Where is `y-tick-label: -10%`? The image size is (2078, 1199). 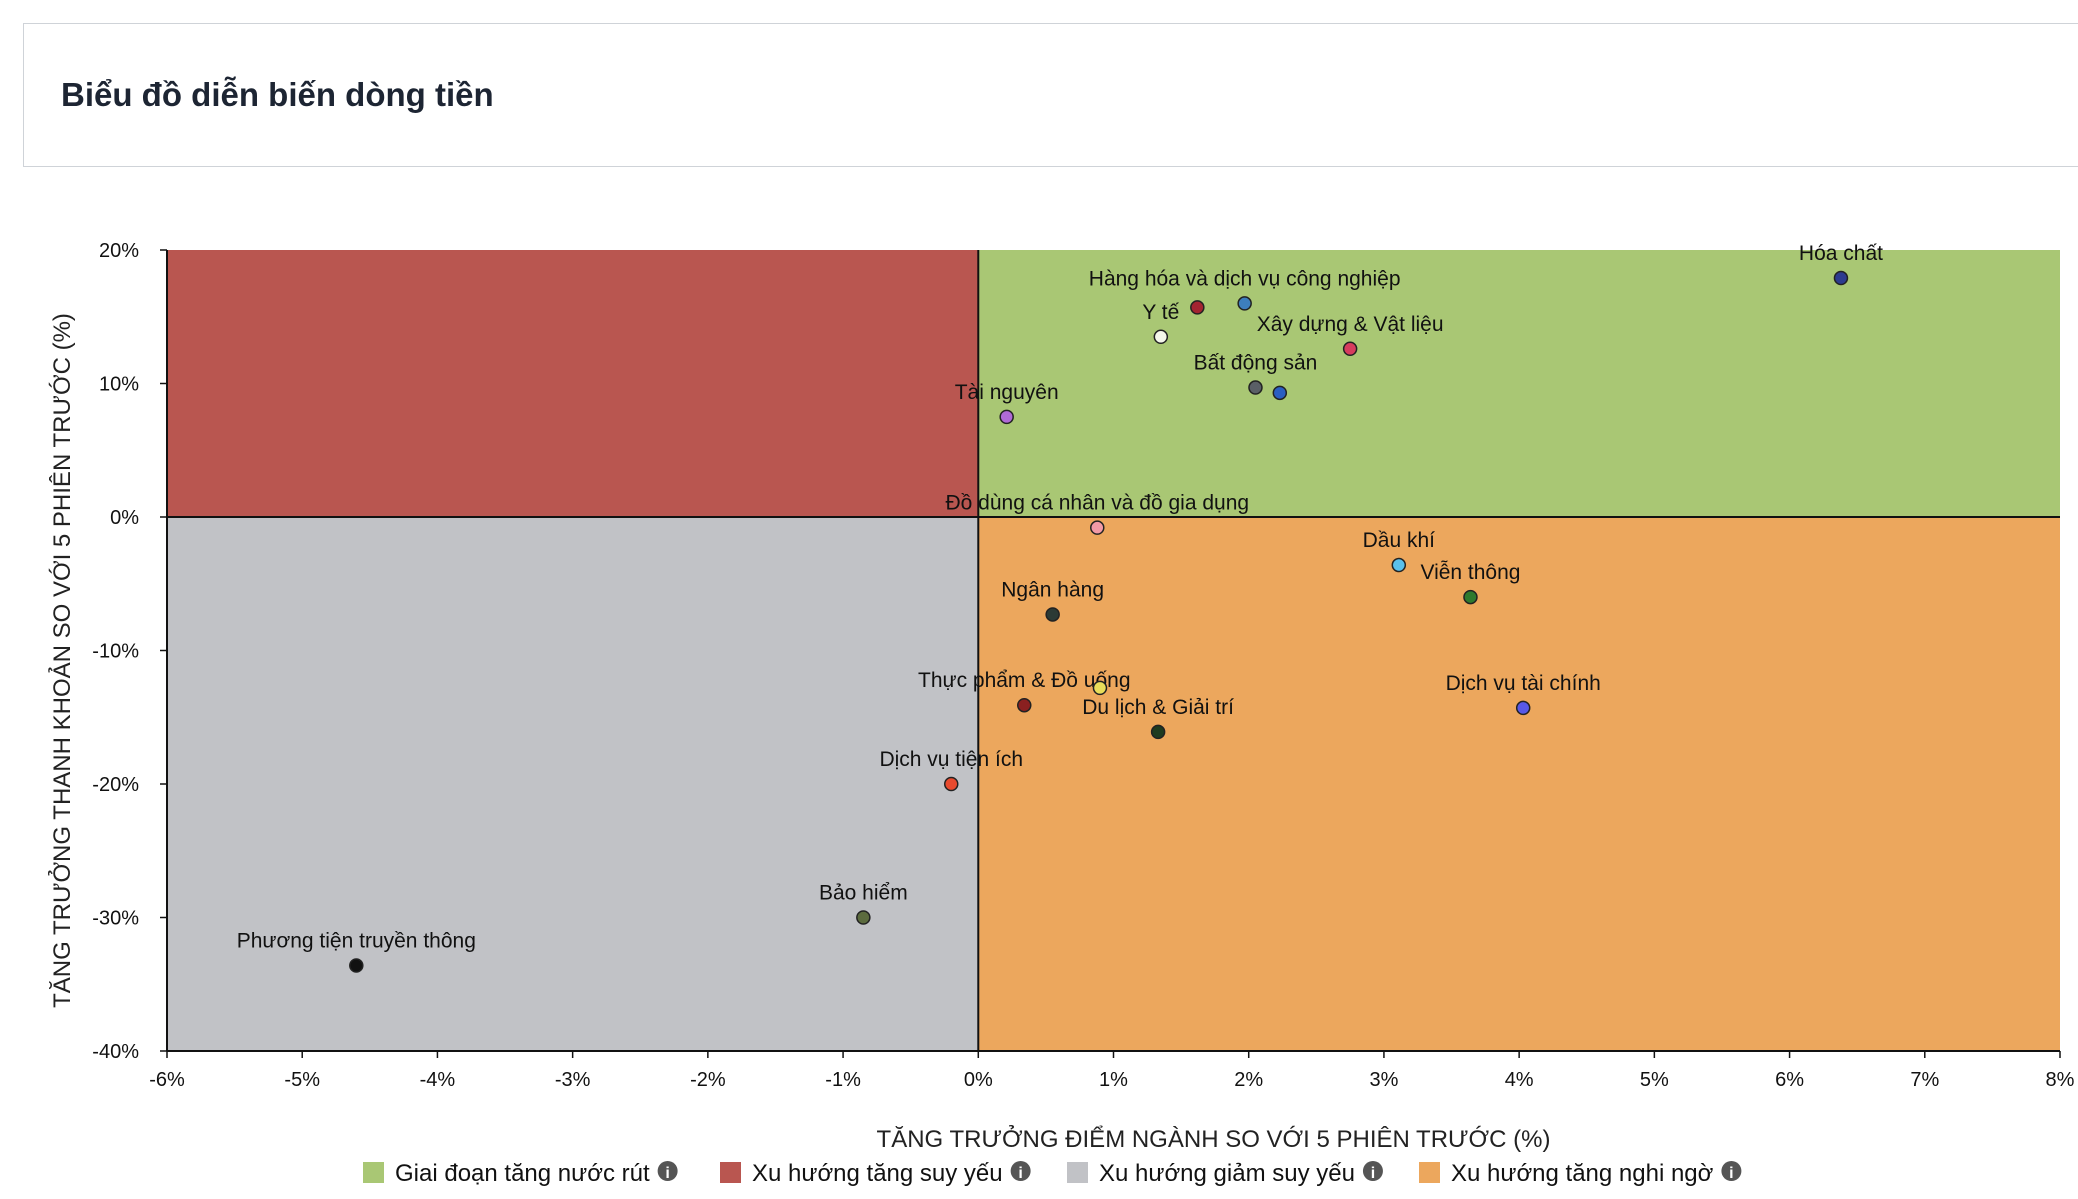 y-tick-label: -10% is located at coordinates (115, 652).